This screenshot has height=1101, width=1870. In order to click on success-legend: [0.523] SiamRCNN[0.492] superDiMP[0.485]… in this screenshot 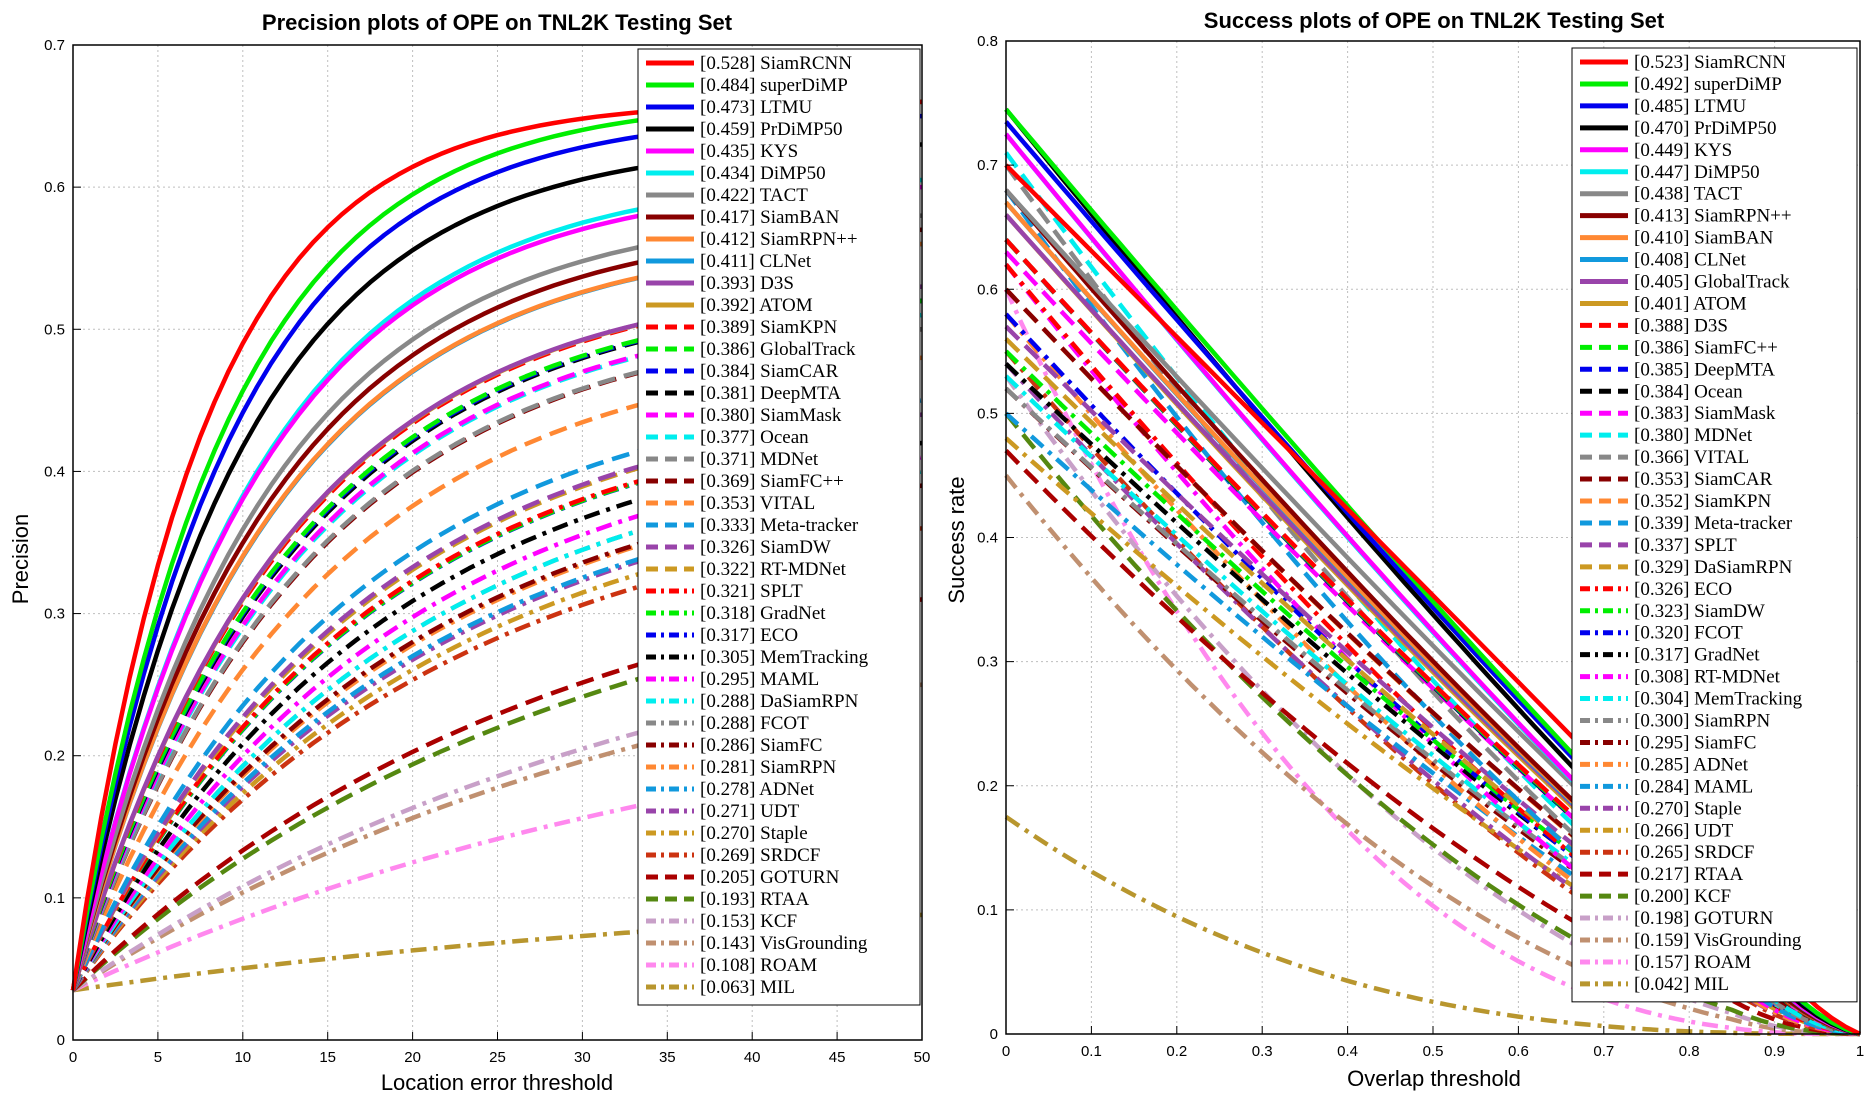, I will do `click(1714, 525)`.